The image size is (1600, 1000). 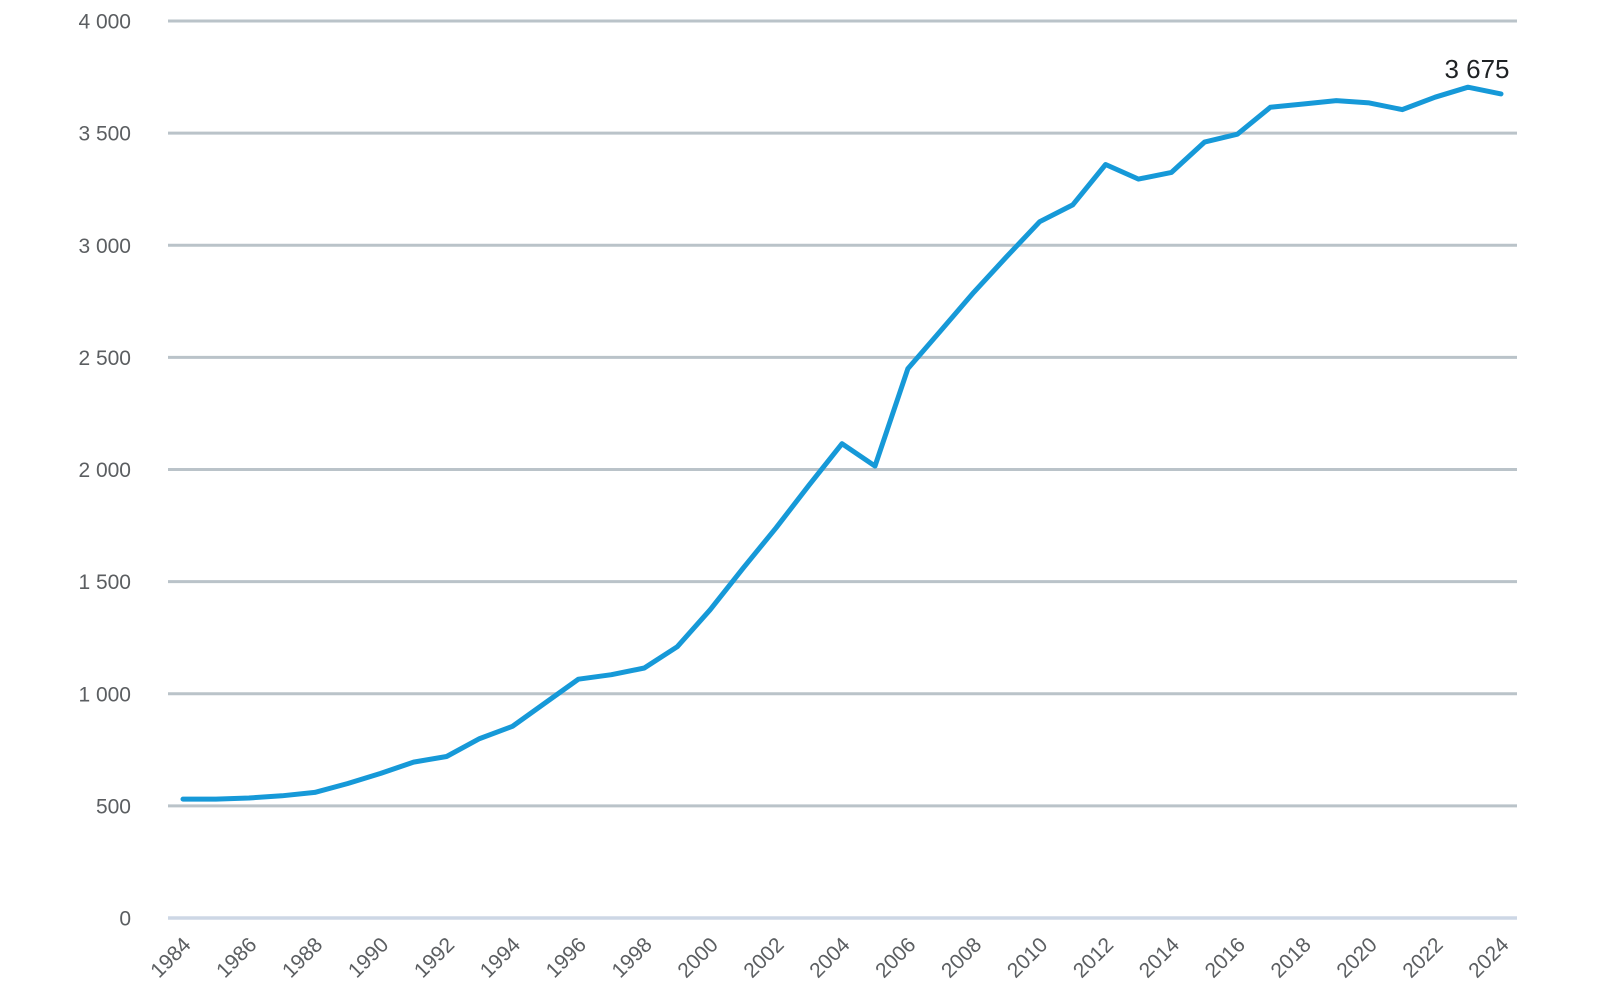 What do you see at coordinates (104, 246) in the screenshot?
I see `y-axis-tick-label: 3 000` at bounding box center [104, 246].